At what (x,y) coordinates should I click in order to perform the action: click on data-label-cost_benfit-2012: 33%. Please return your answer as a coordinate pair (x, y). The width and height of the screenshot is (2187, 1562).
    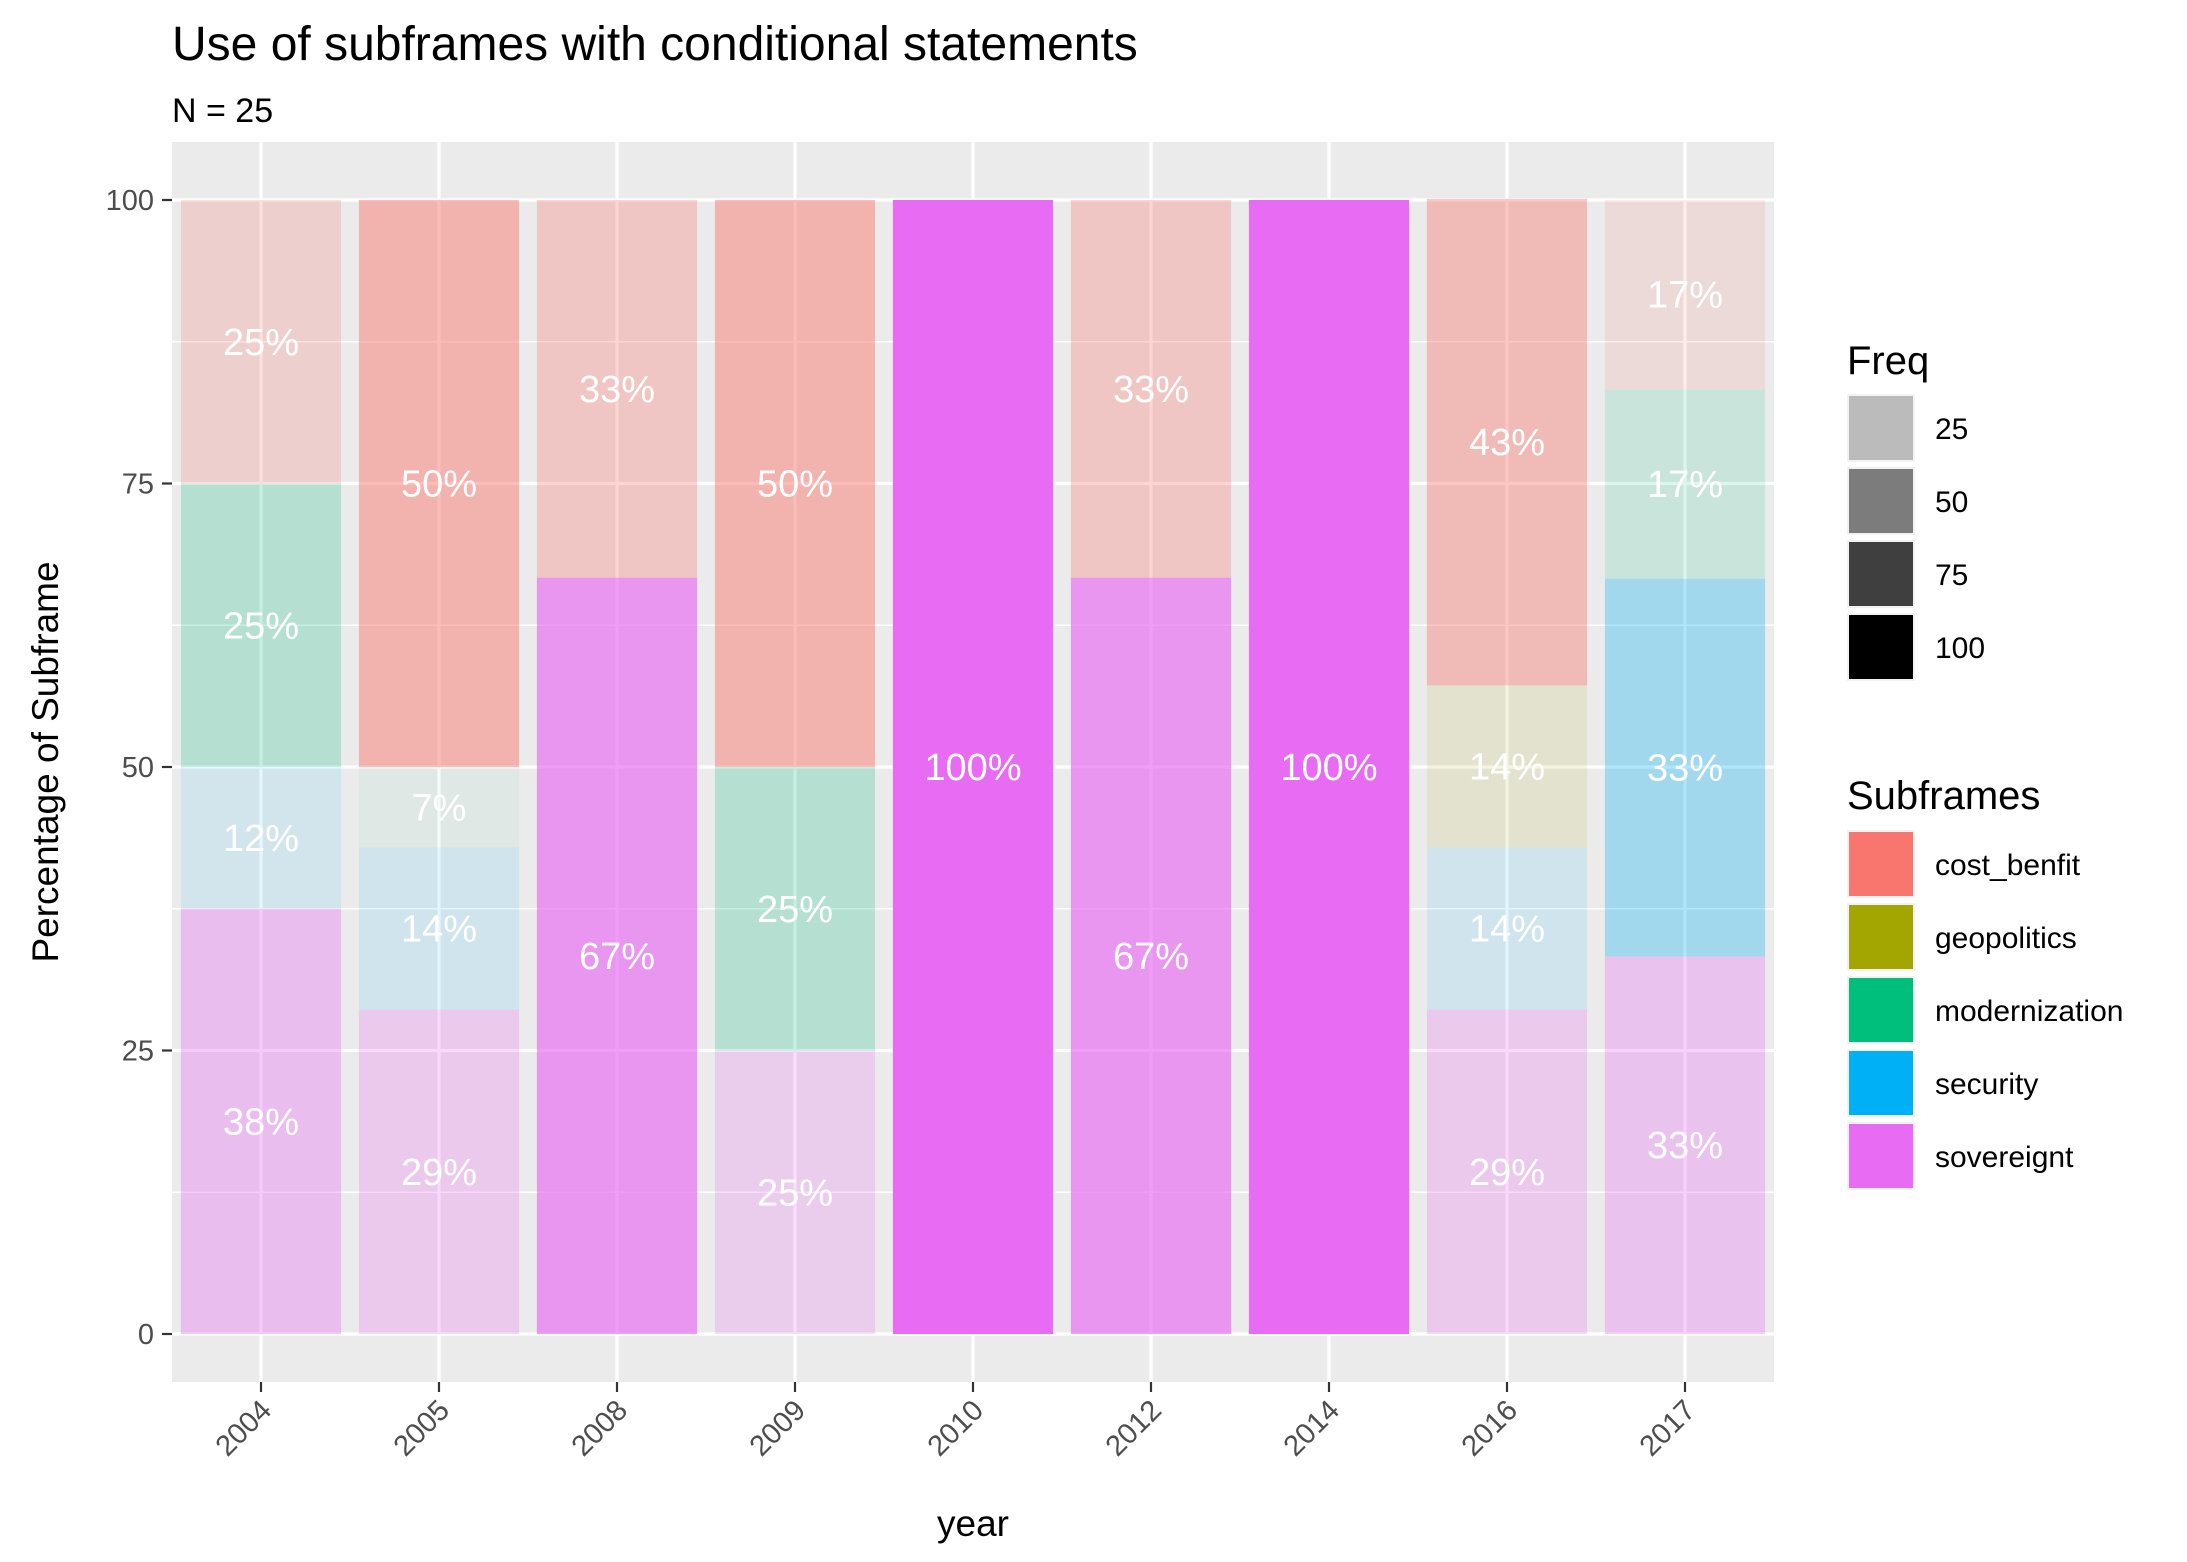
    Looking at the image, I should click on (1151, 390).